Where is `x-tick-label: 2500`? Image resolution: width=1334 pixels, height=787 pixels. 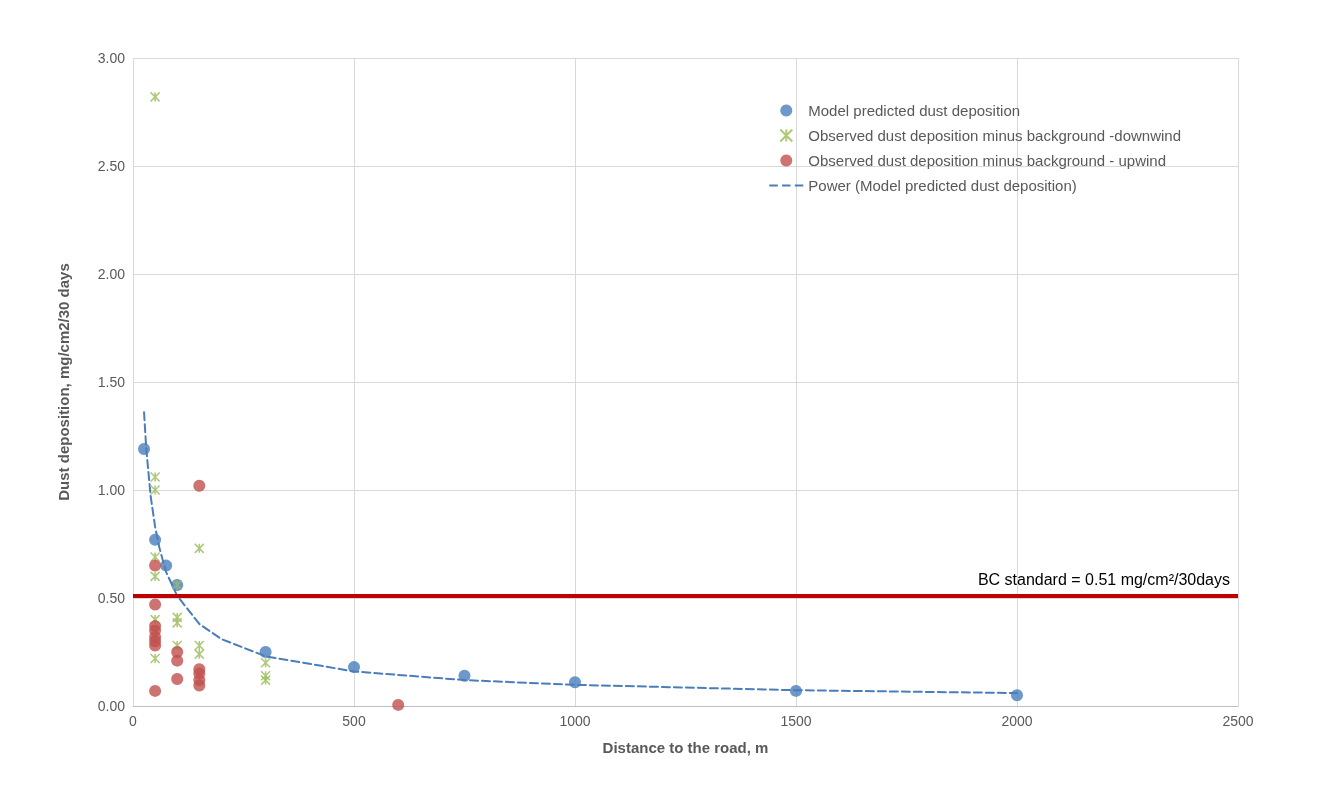 x-tick-label: 2500 is located at coordinates (1238, 721).